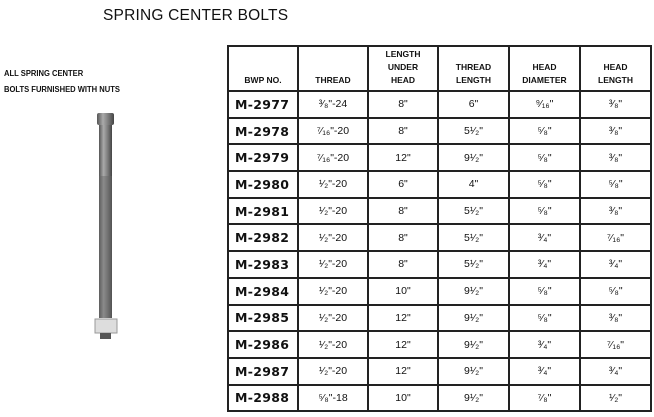 This screenshot has width=654, height=417. Describe the element at coordinates (615, 398) in the screenshot. I see `spec-cell: ¹⁄₂"` at that location.